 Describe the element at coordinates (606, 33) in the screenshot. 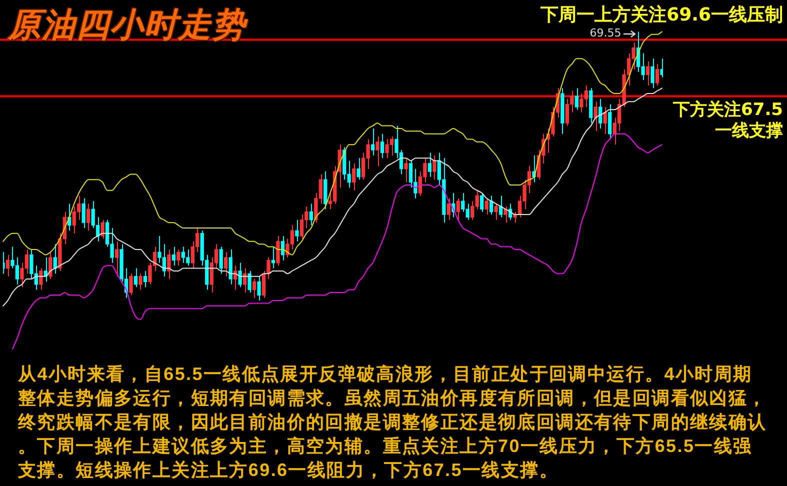

I see `annotation: 69.55` at that location.